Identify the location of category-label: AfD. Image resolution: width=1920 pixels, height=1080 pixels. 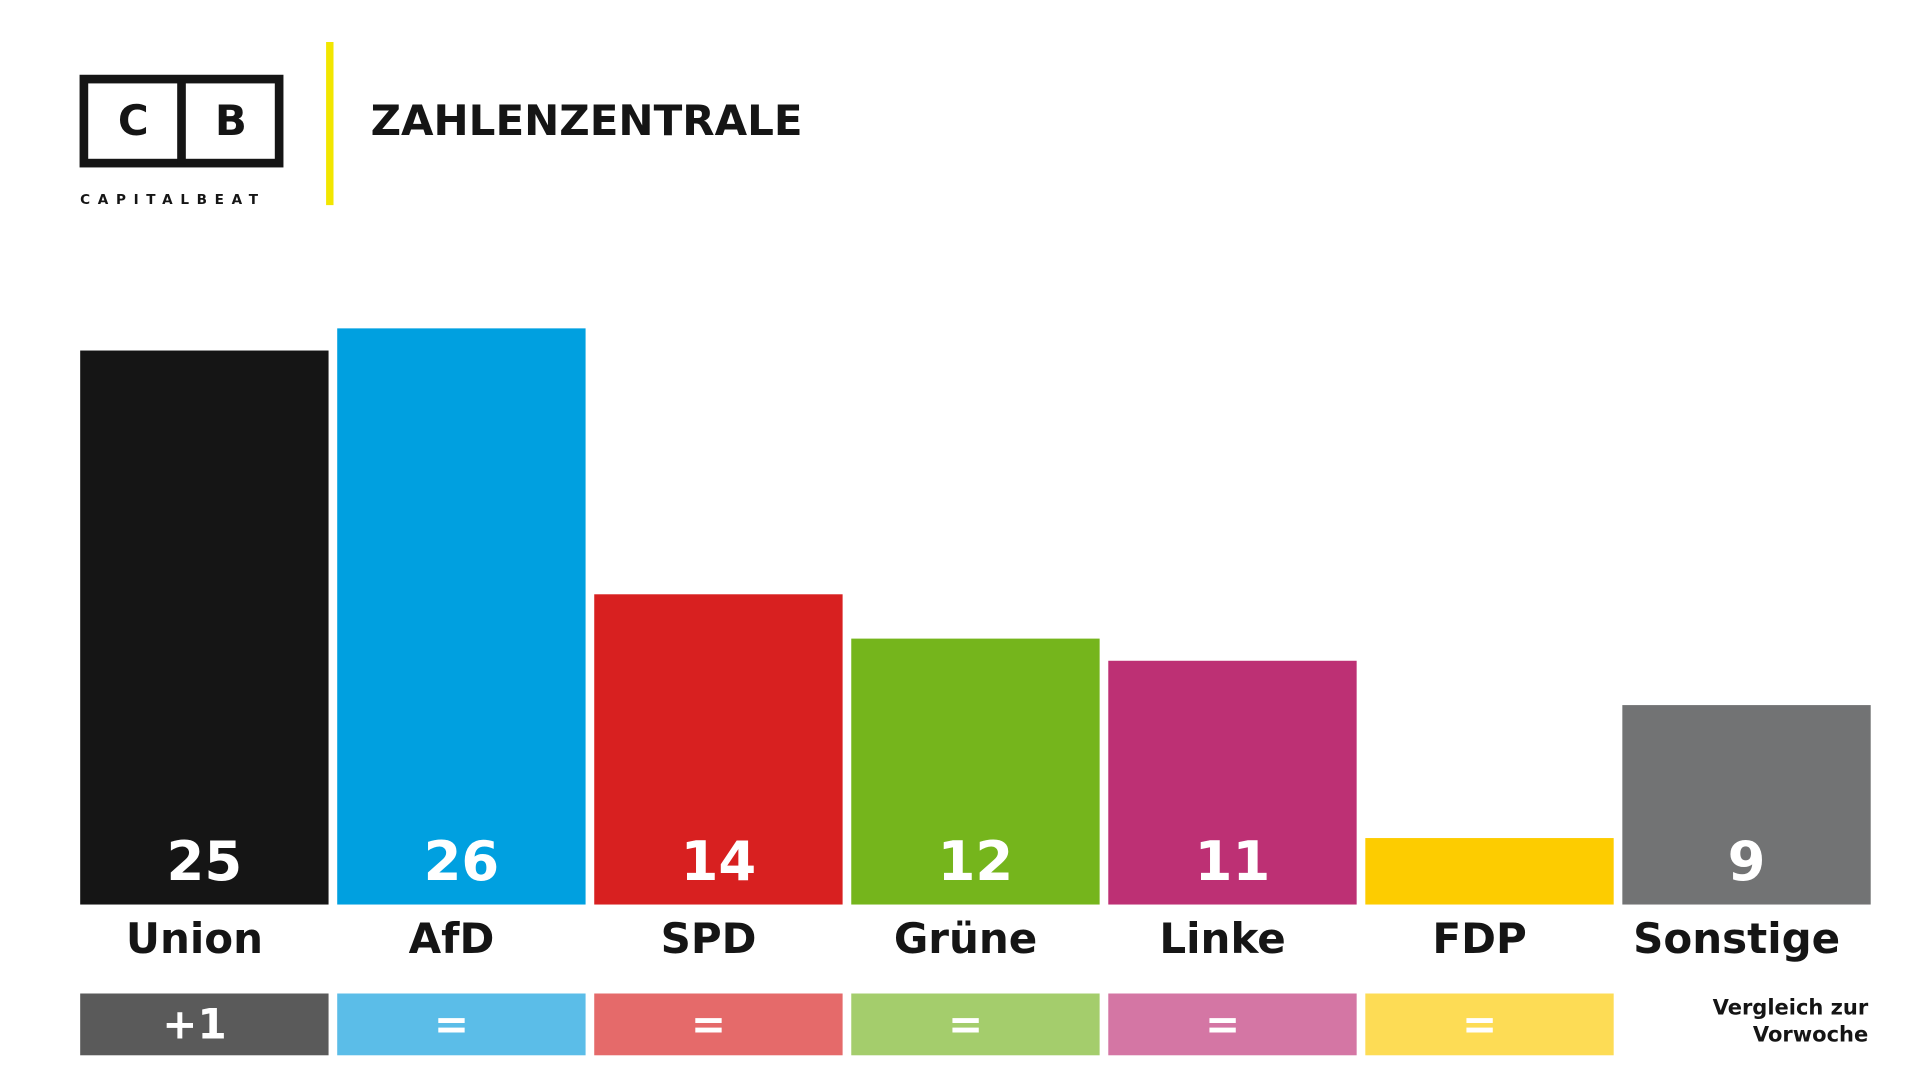
(452, 938).